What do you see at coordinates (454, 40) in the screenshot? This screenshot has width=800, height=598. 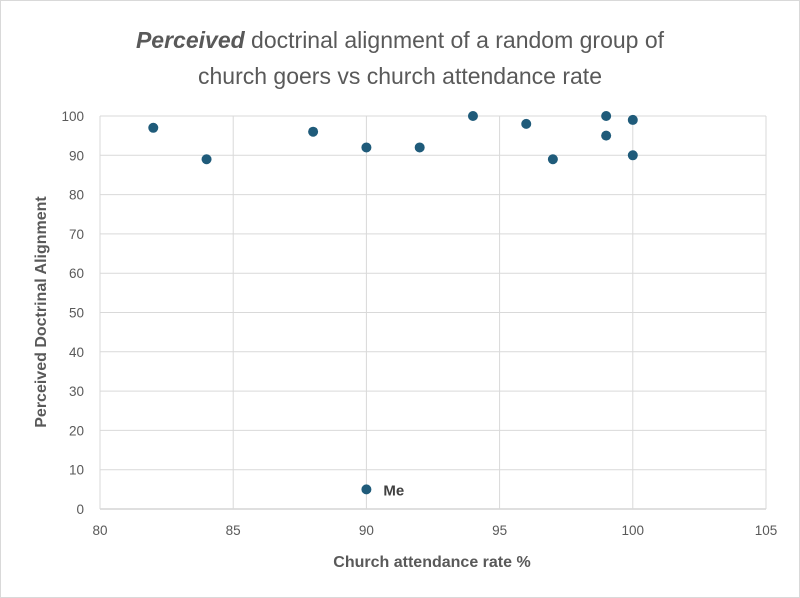 I see `title-line-1-rest: doctrinal alignment of a random group of` at bounding box center [454, 40].